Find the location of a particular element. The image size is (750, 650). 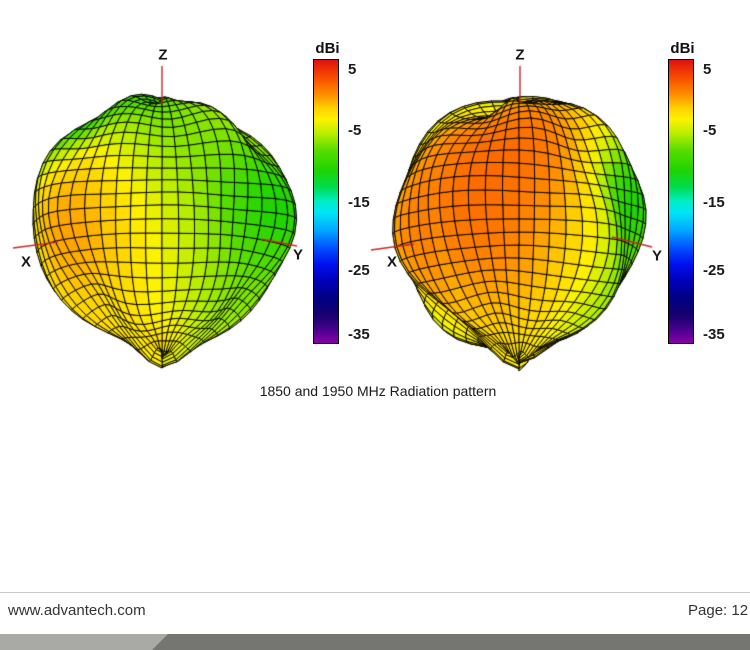

footer-bar-light is located at coordinates (84, 642).